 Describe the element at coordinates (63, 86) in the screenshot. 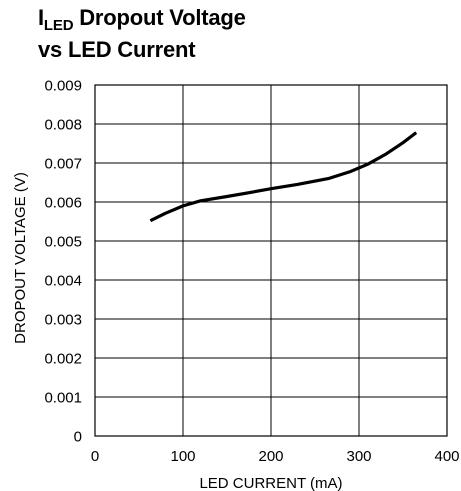

I see `y-tick-label: 0.009` at that location.